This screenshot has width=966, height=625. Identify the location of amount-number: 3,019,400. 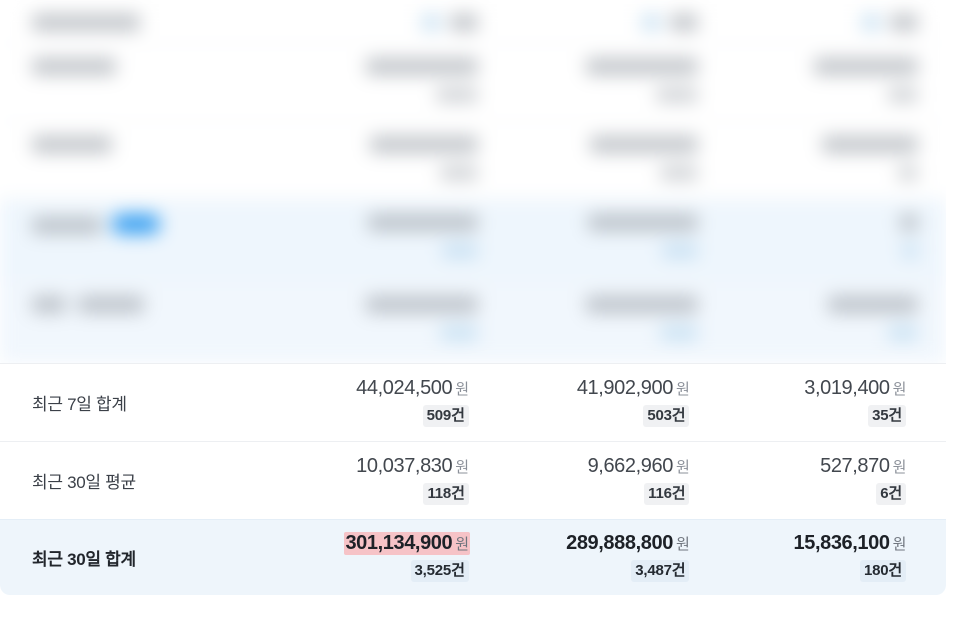
(847, 388).